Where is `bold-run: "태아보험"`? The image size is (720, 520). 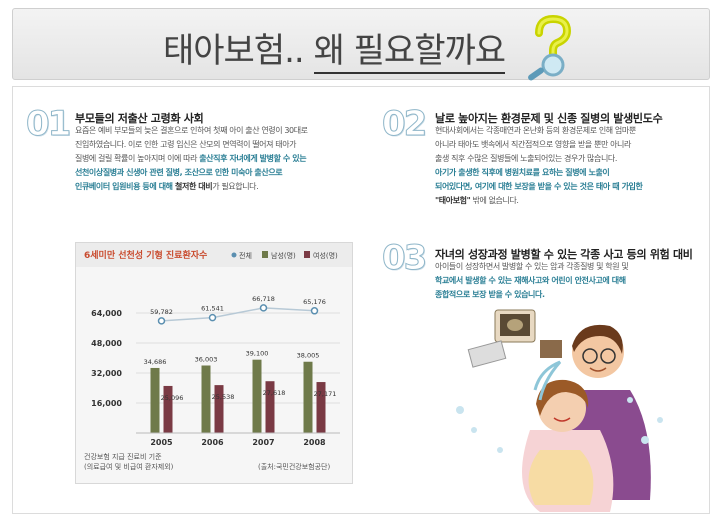 bold-run: "태아보험" is located at coordinates (453, 200).